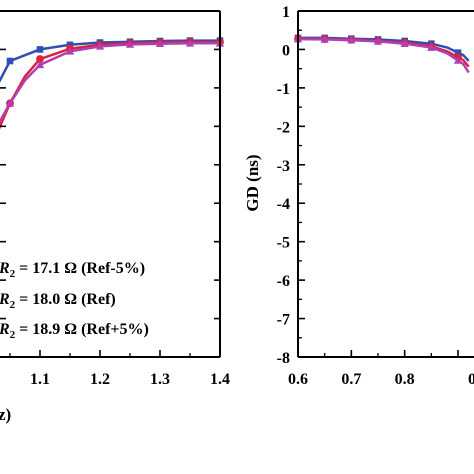 The height and width of the screenshot is (474, 474). What do you see at coordinates (160, 379) in the screenshot?
I see `left-x-tick-label: 1.3` at bounding box center [160, 379].